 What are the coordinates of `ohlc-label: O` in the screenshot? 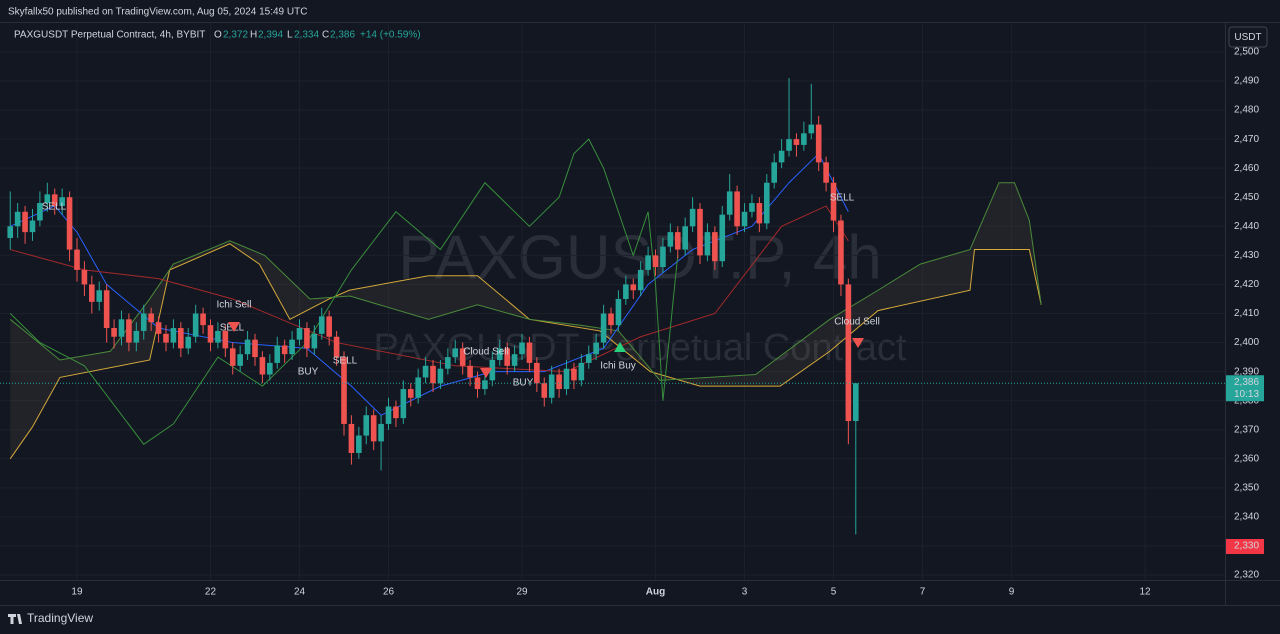 It's located at (218, 35).